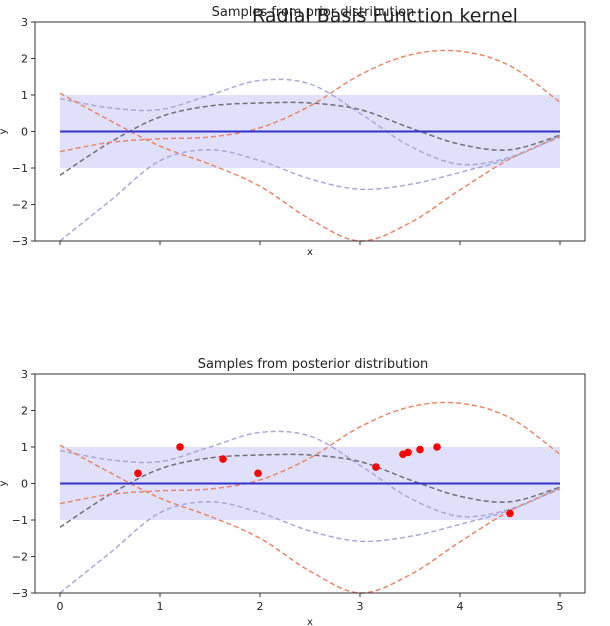 The image size is (610, 626). I want to click on plot-title: Samples from prior distribution, so click(313, 12).